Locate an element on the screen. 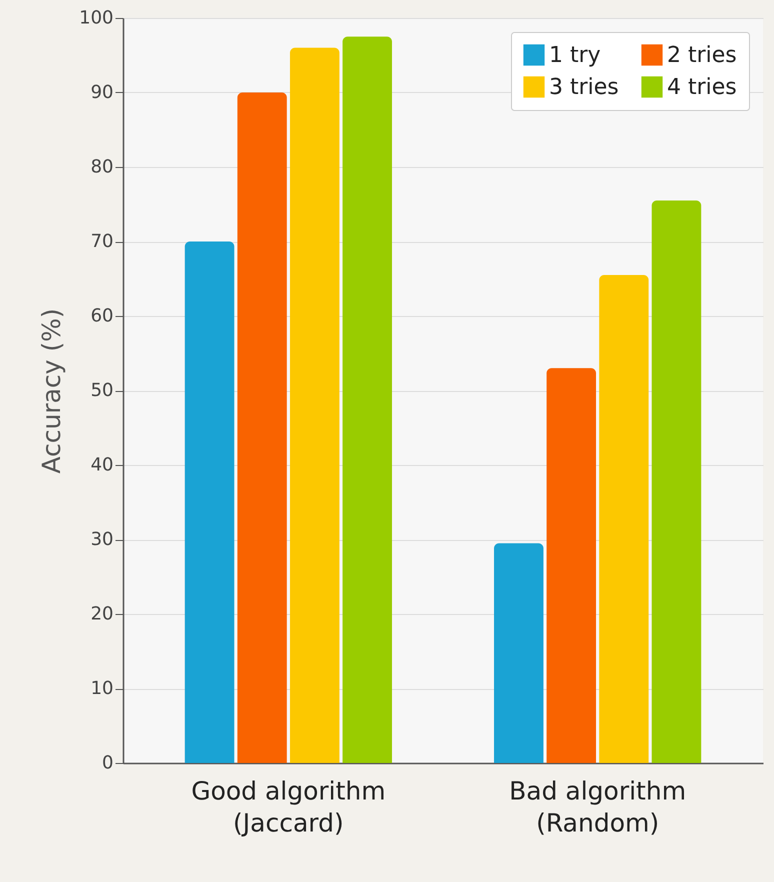 The height and width of the screenshot is (882, 774). y-tick-label: 30 is located at coordinates (102, 539).